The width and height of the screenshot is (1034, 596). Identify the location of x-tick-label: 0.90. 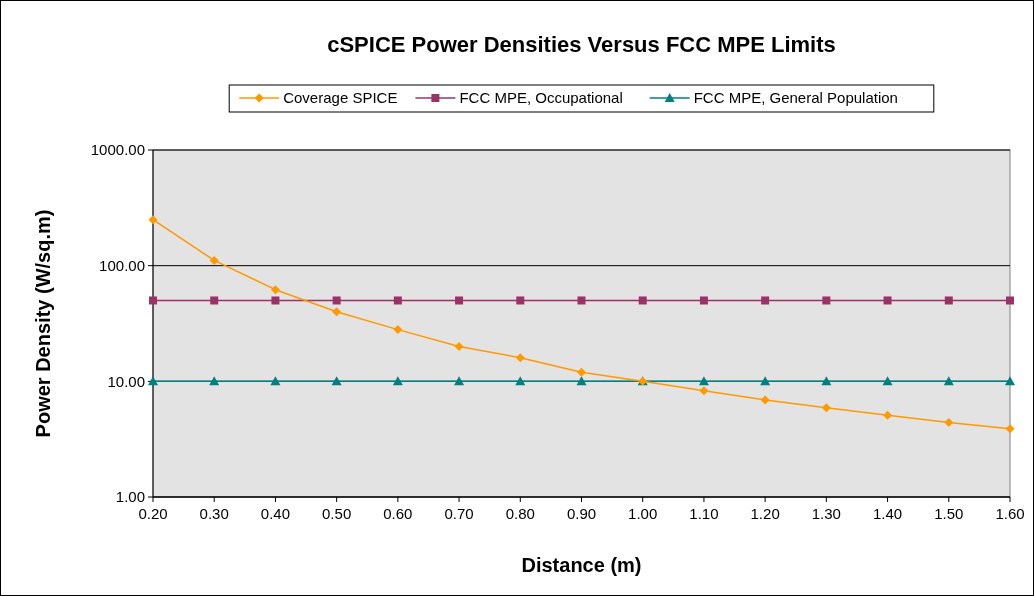
(581, 513).